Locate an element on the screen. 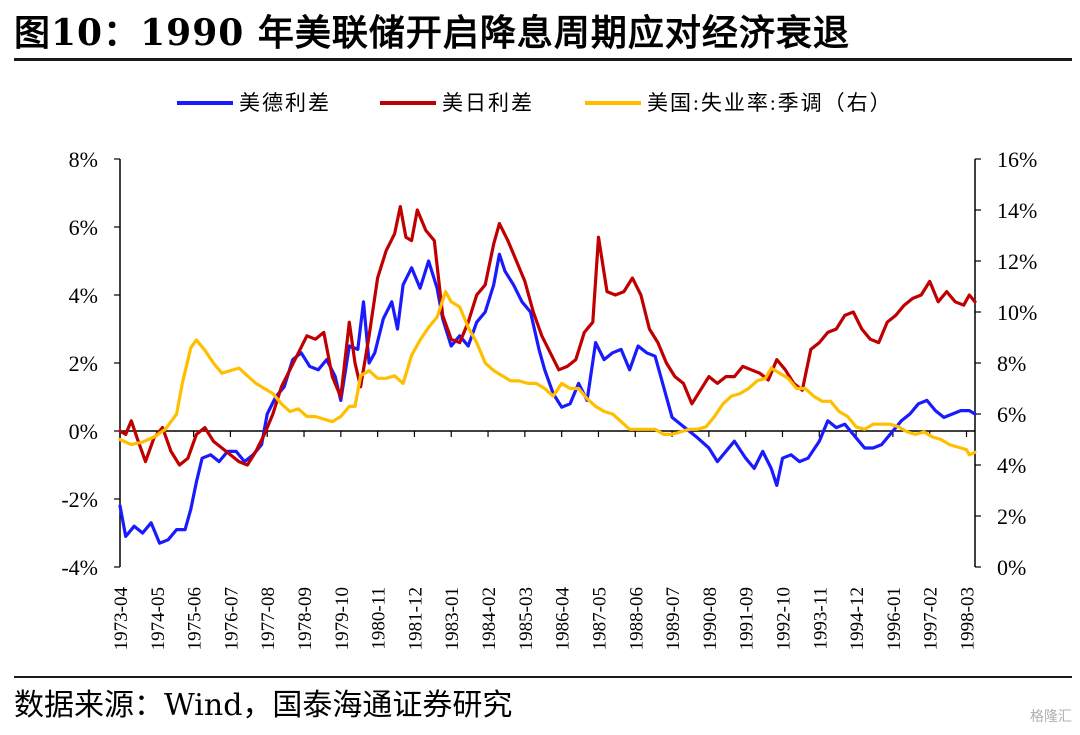 Image resolution: width=1080 pixels, height=735 pixels. x-tick-label: 1992-10 is located at coordinates (783, 618).